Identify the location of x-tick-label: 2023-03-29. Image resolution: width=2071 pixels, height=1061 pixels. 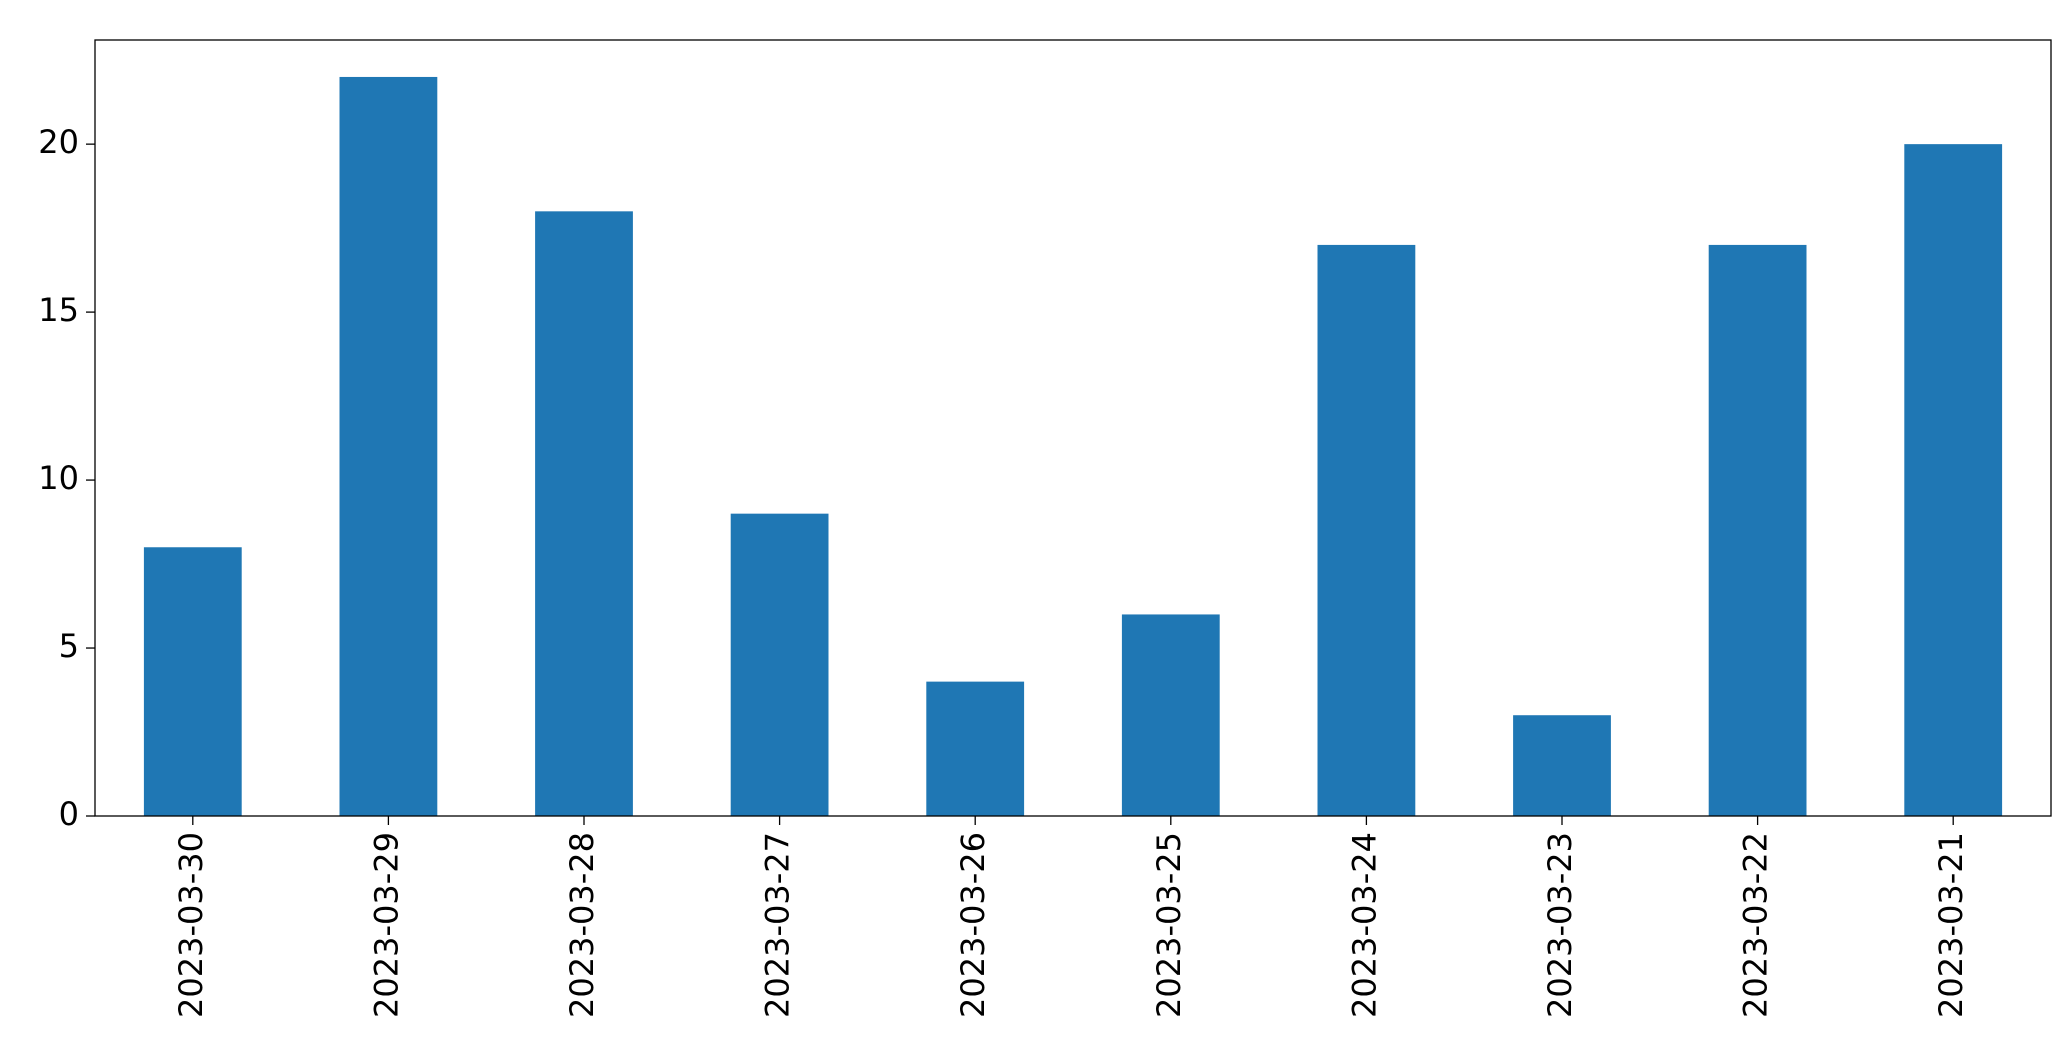
(386, 925).